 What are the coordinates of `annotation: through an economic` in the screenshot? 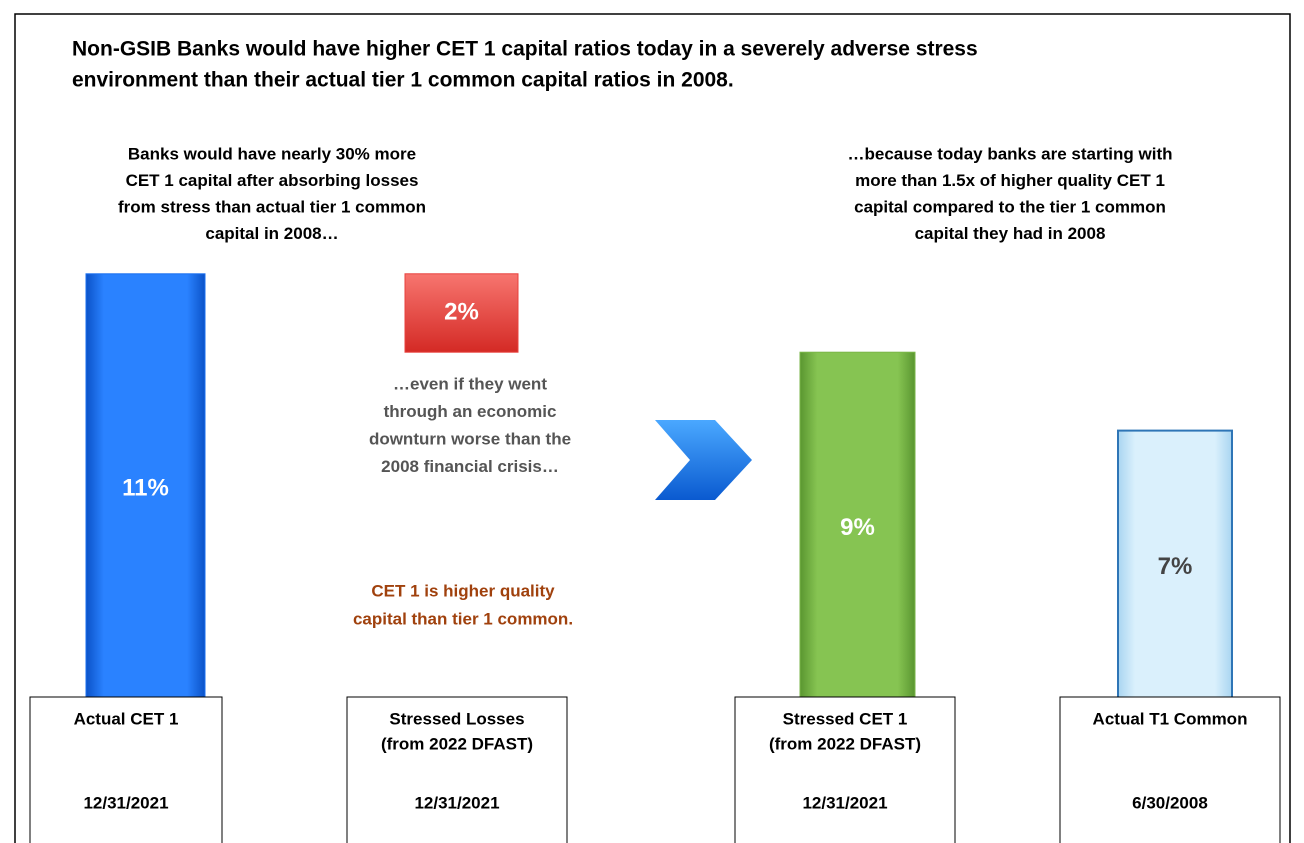 It's located at (470, 411).